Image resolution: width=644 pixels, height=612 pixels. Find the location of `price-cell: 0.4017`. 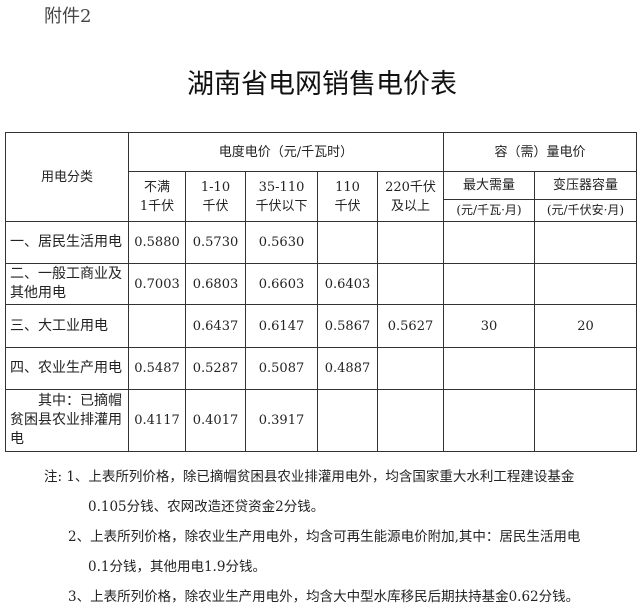

price-cell: 0.4017 is located at coordinates (215, 420).